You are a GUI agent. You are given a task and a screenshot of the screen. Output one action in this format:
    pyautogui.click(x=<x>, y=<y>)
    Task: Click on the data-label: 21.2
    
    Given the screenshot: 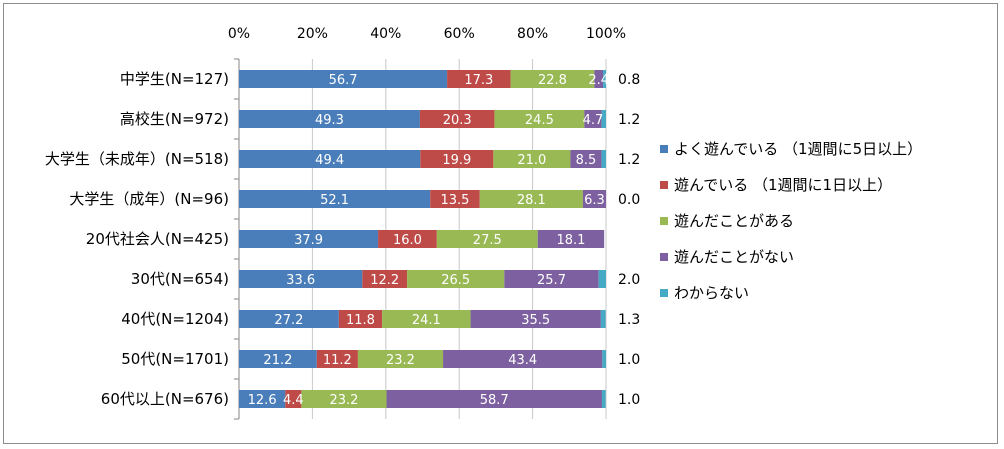 What is the action you would take?
    pyautogui.click(x=277, y=360)
    